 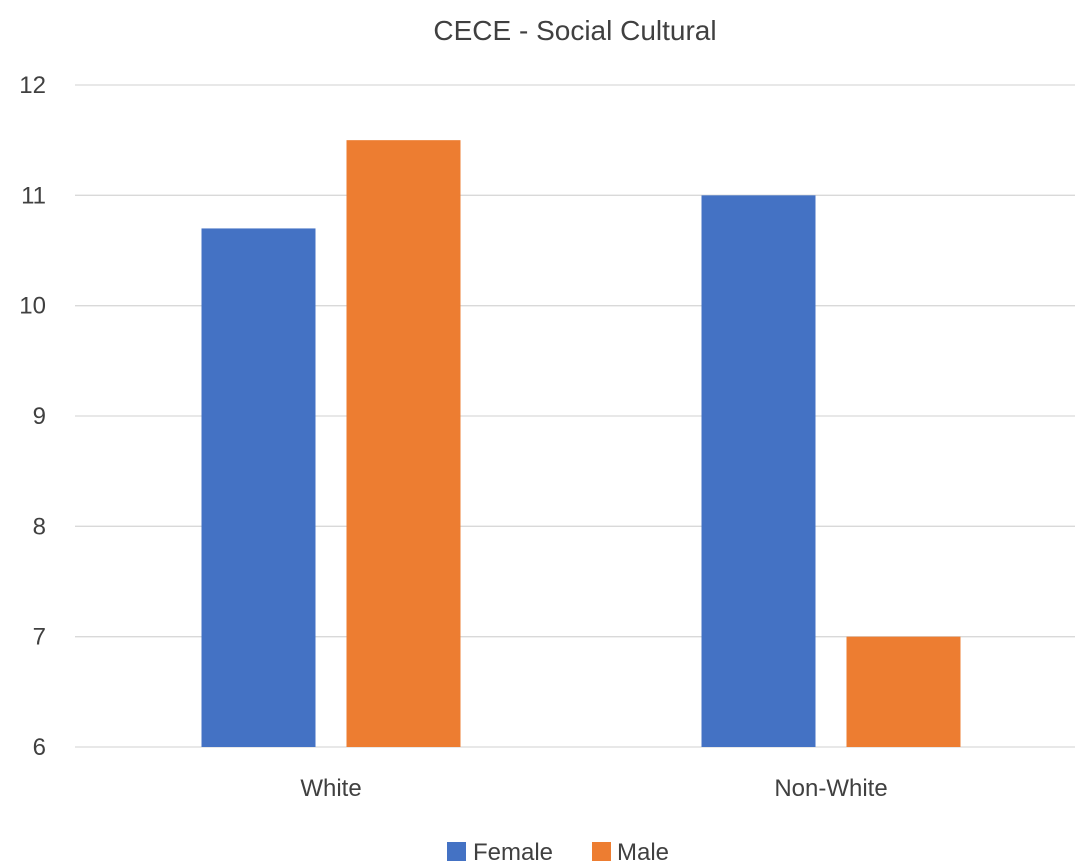 What do you see at coordinates (39, 526) in the screenshot?
I see `y-tick-label: 8` at bounding box center [39, 526].